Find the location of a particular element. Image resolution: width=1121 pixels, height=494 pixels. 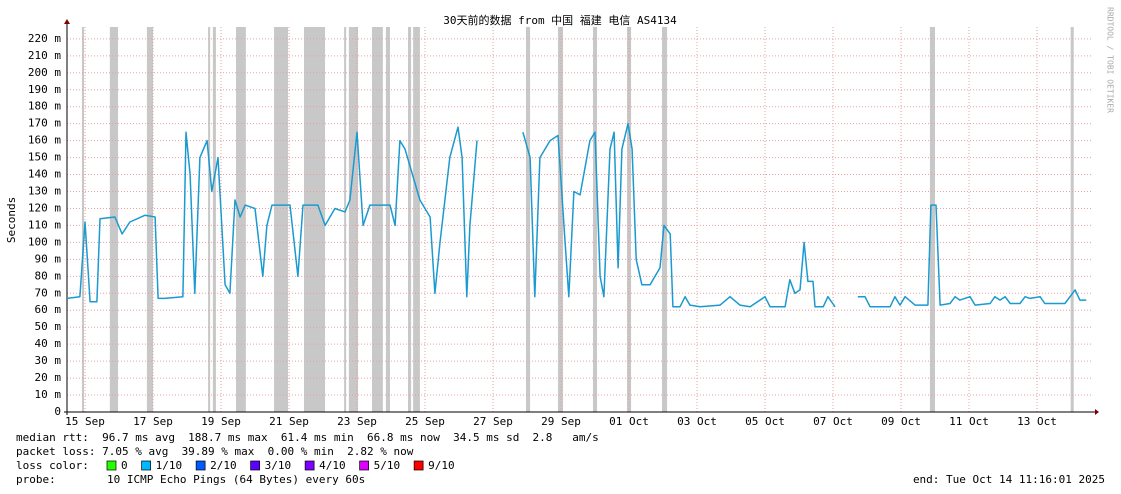

y-tick-label: 170 m is located at coordinates (44, 123).